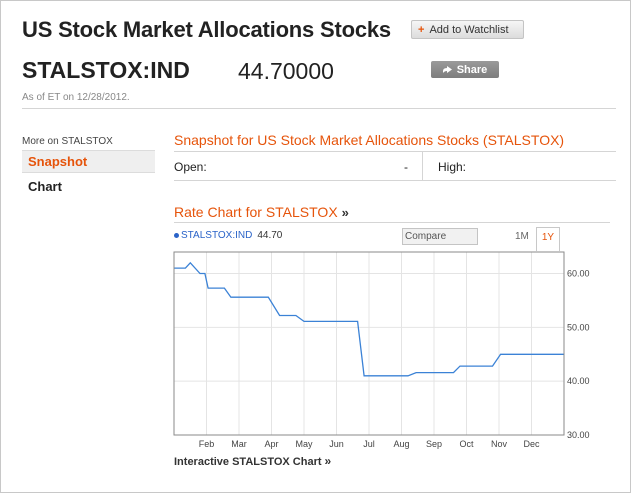  I want to click on interactive-chart-label: Interactive STALSTOX Chart, so click(248, 462).